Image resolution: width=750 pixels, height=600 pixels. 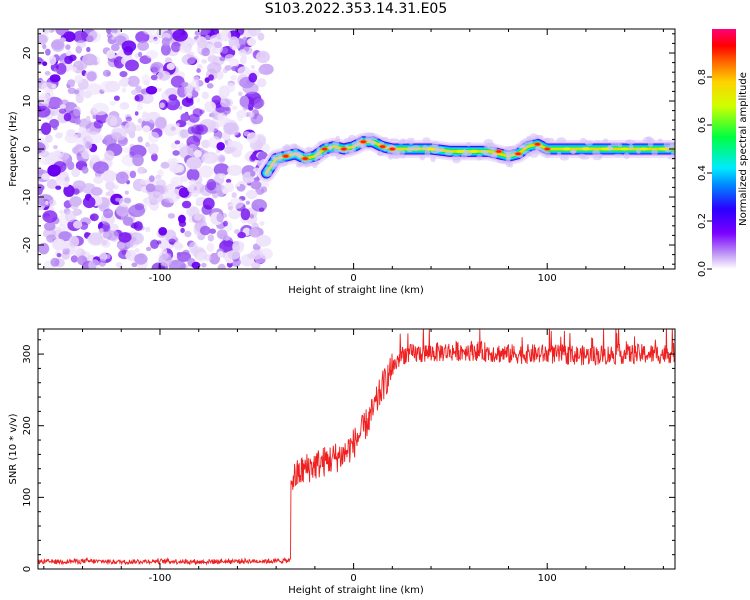 I want to click on x-tick-label: -100, so click(x=160, y=578).